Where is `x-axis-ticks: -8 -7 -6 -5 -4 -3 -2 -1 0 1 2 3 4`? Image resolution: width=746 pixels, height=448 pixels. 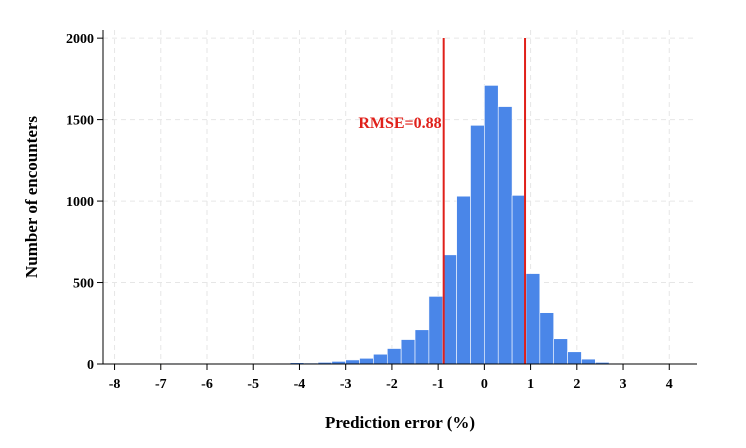
x-axis-ticks: -8 -7 -6 -5 -4 -3 -2 -1 0 1 2 3 4 is located at coordinates (391, 378).